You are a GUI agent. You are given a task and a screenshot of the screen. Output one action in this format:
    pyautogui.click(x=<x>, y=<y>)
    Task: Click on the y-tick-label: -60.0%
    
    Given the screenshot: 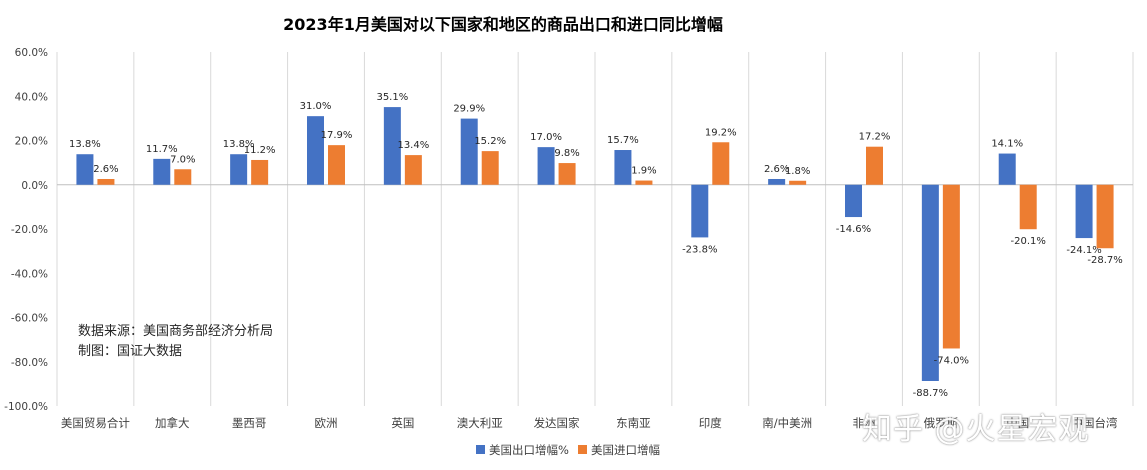 What is the action you would take?
    pyautogui.click(x=29, y=319)
    